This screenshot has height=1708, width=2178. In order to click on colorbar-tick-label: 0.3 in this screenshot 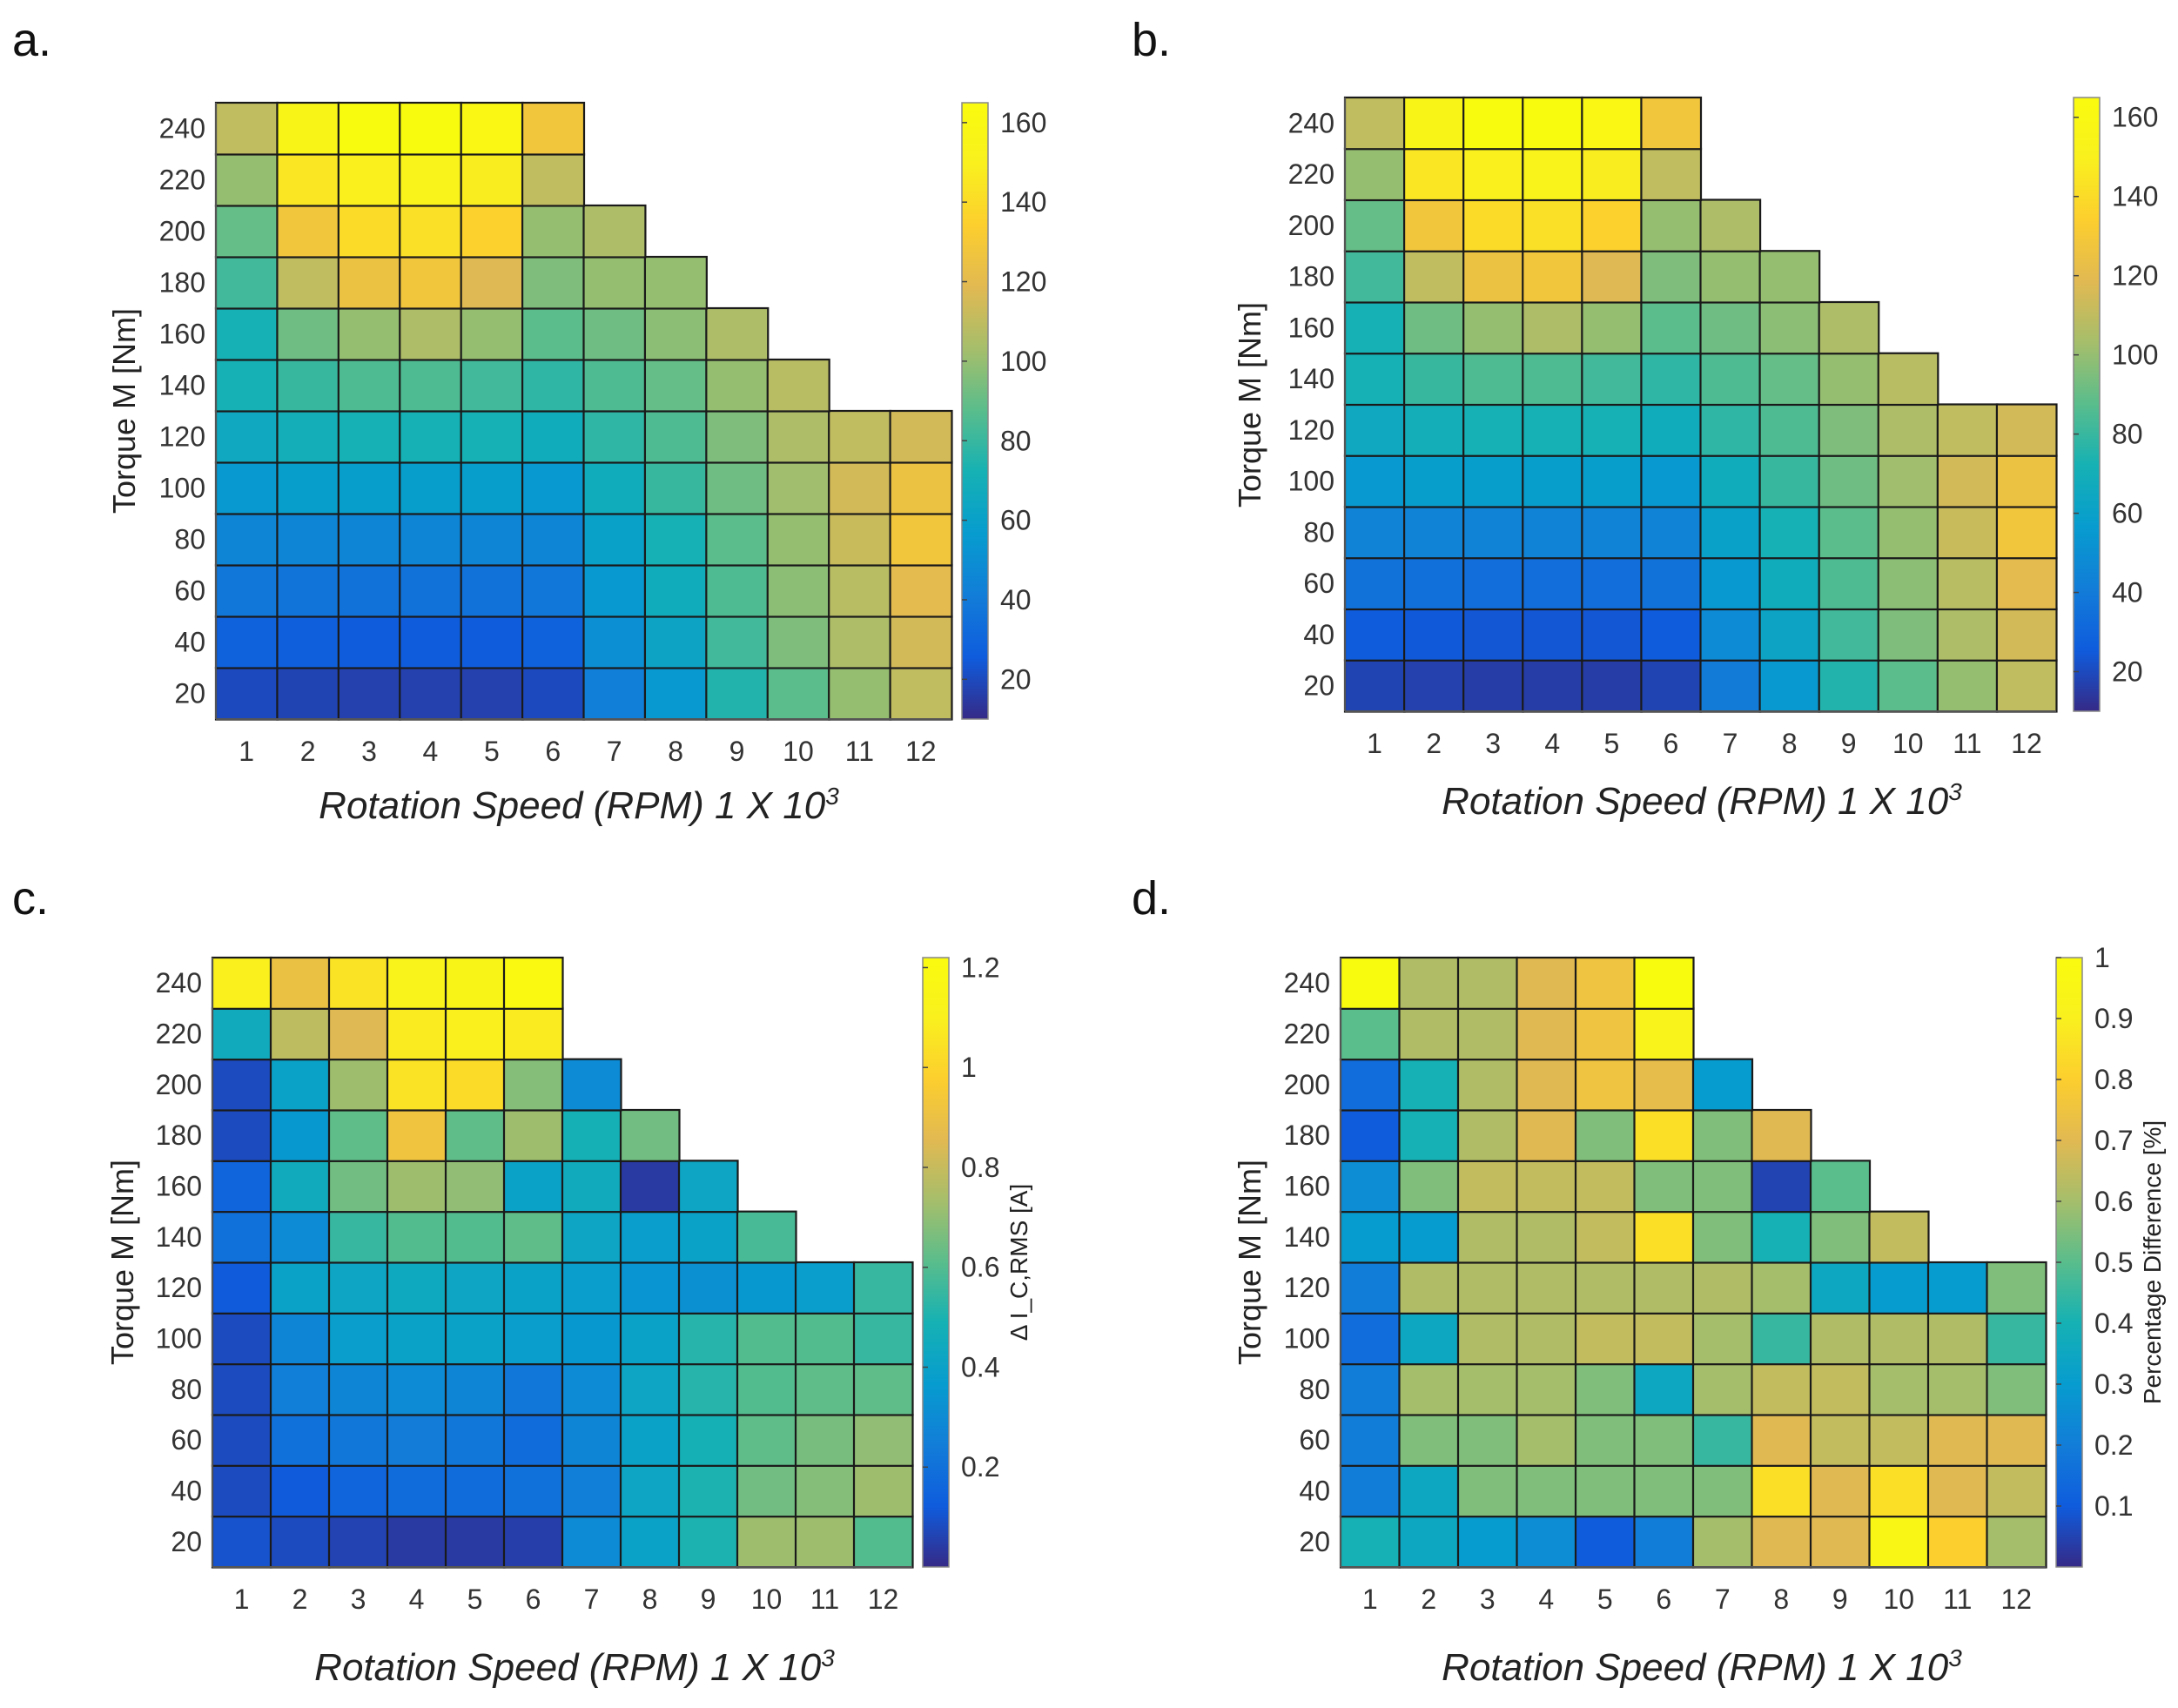, I will do `click(2113, 1384)`.